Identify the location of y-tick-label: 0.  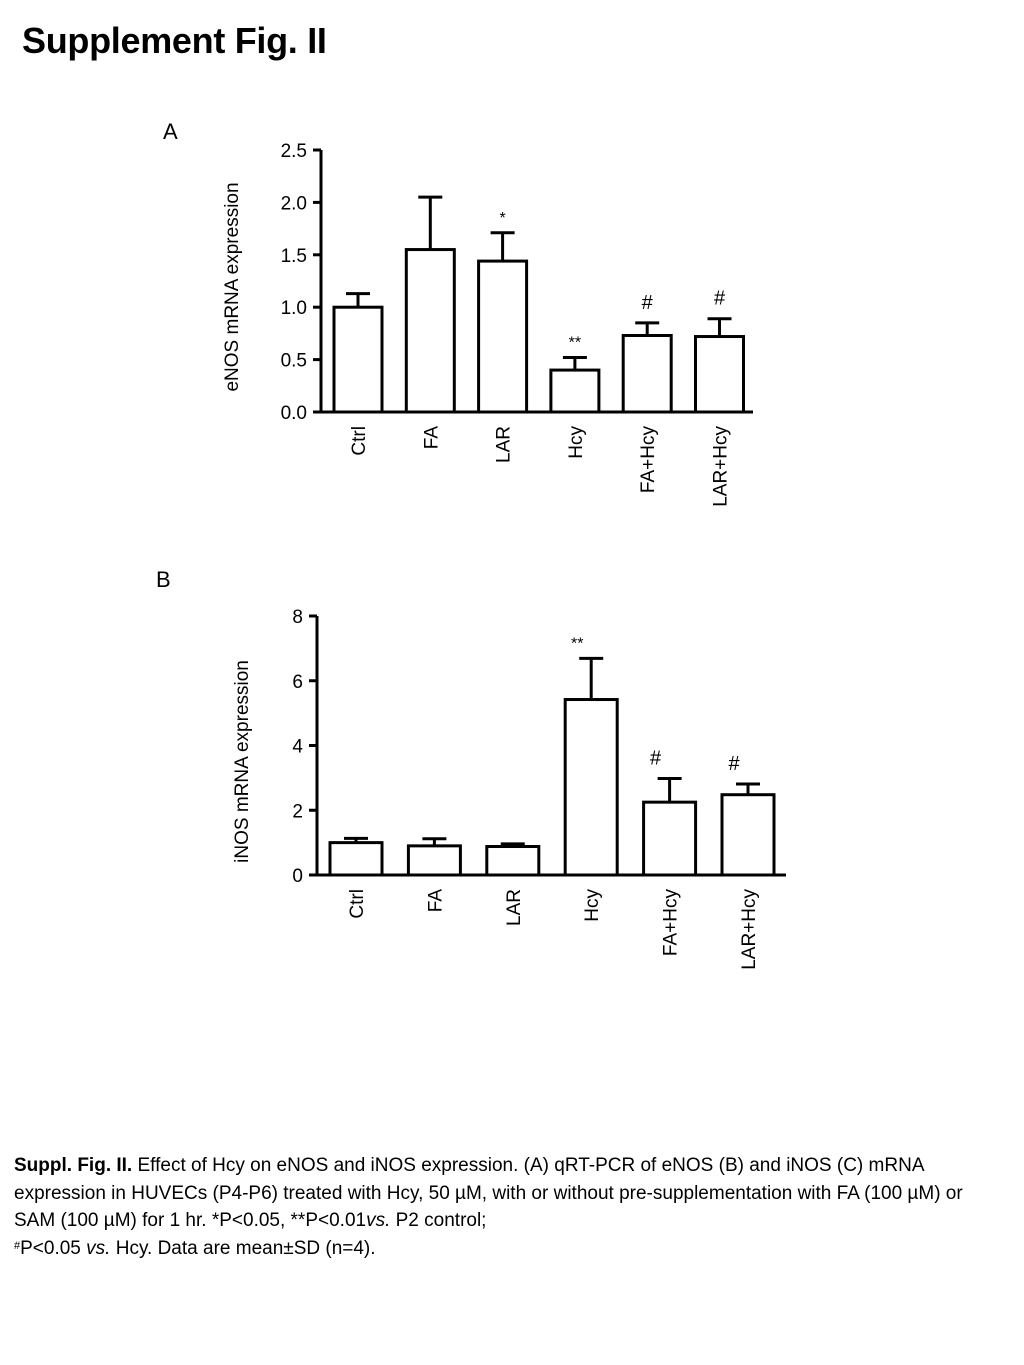
(297, 876).